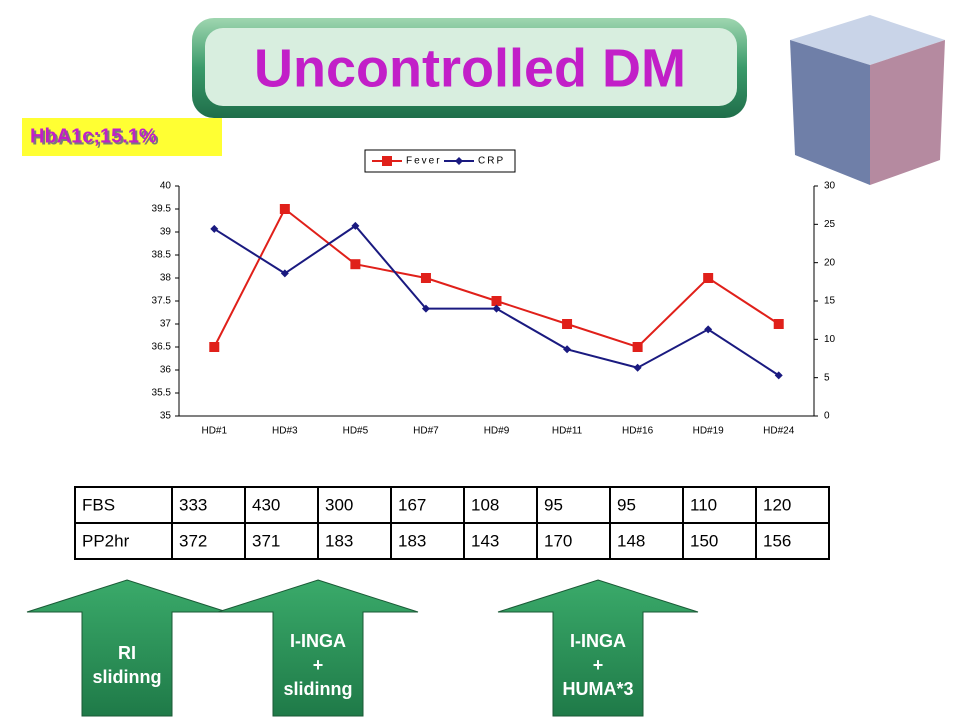 This screenshot has height=720, width=960. I want to click on table-cell-text: 150, so click(704, 540).